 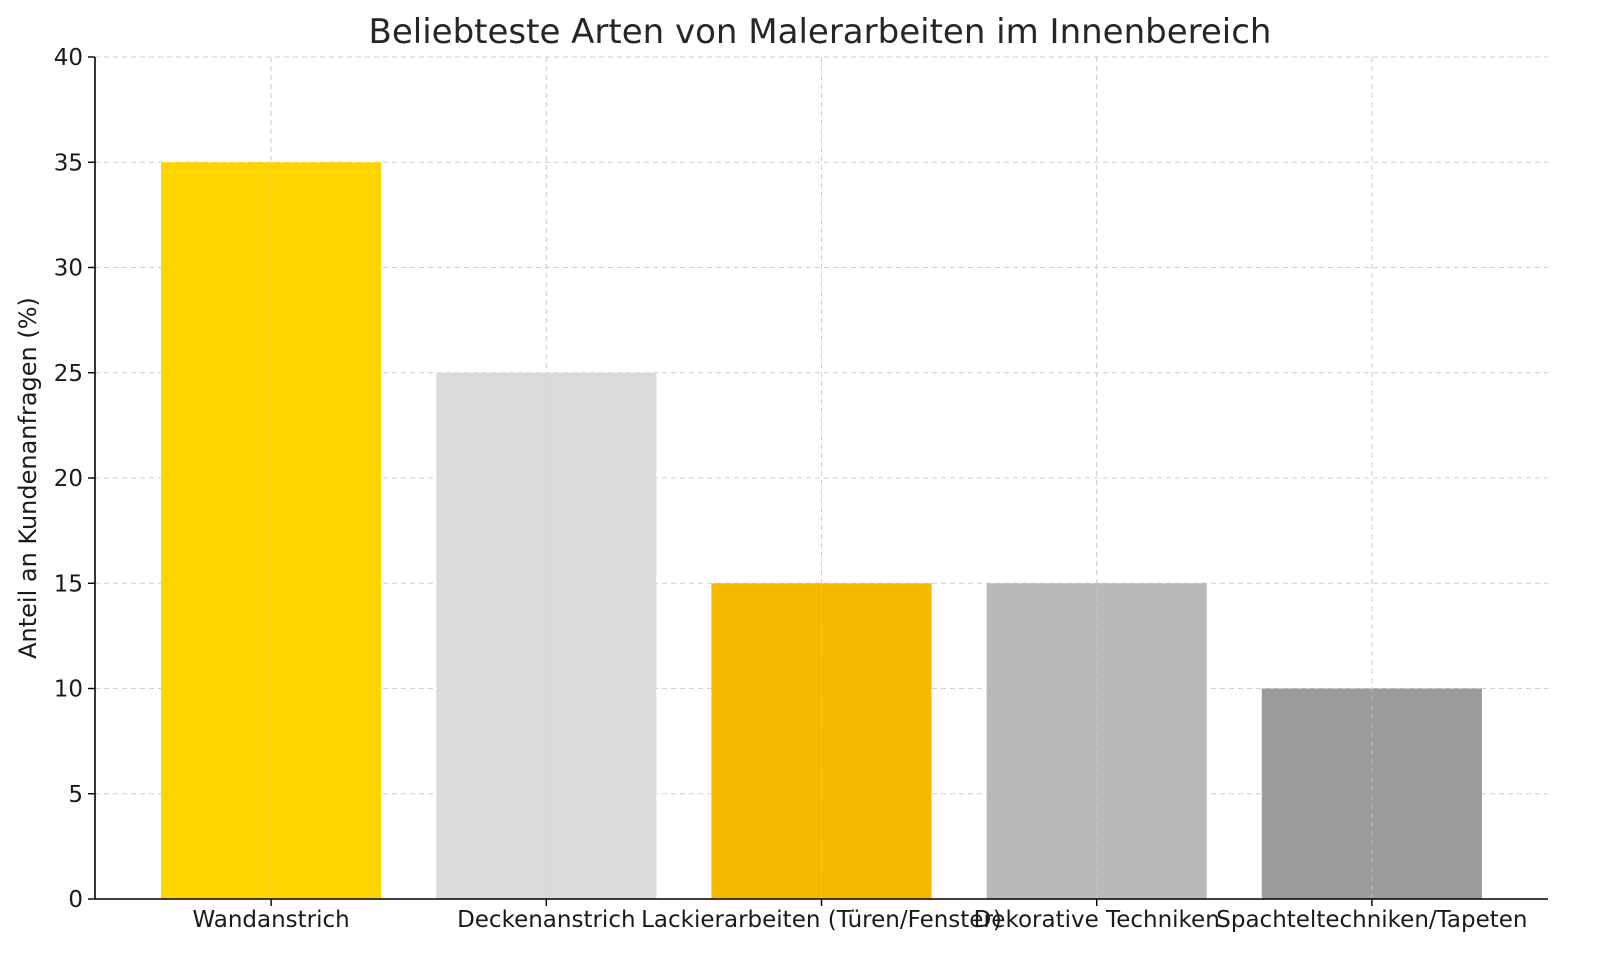 I want to click on x-tick-label: Deckenanstrich, so click(x=546, y=920).